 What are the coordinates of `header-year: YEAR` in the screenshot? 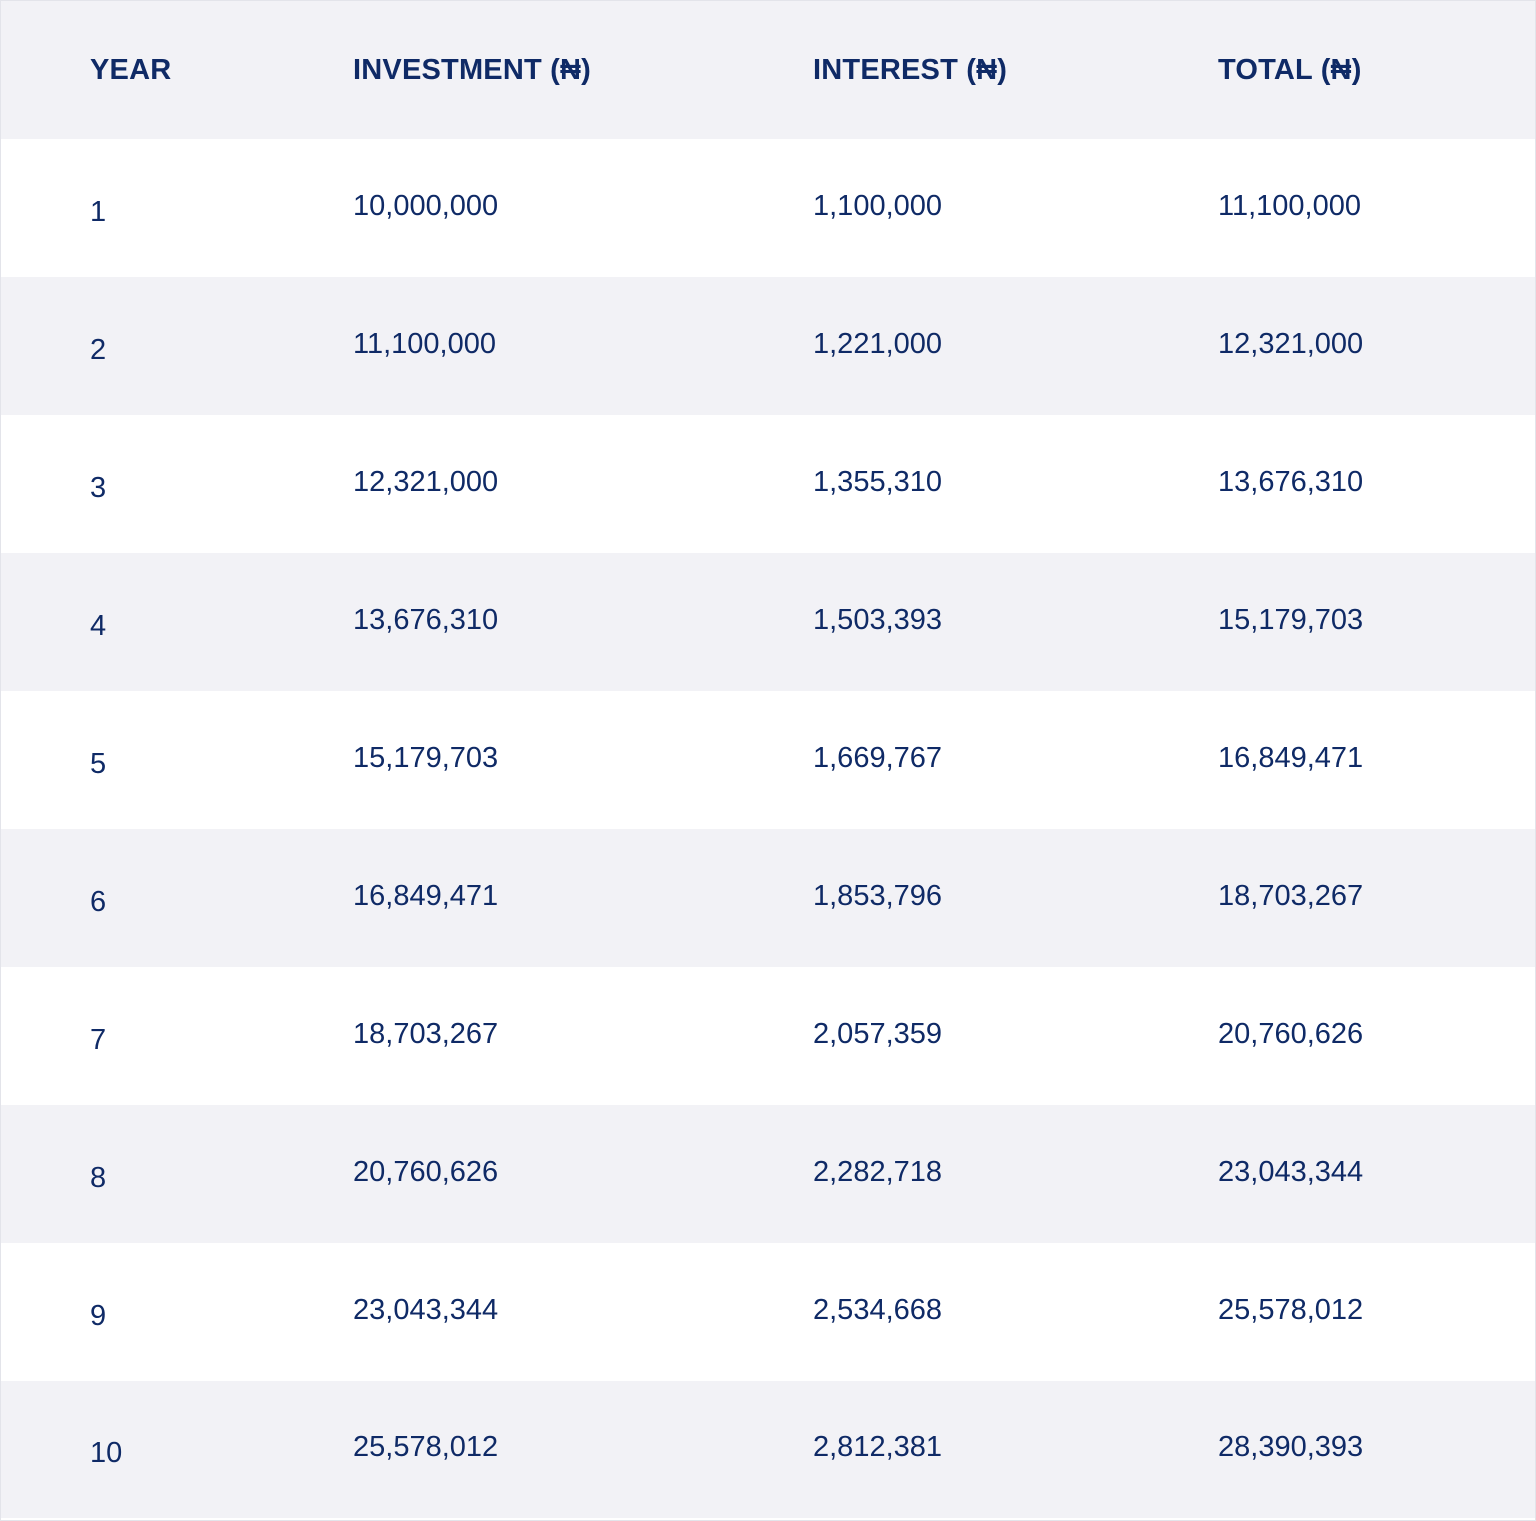 It's located at (131, 69).